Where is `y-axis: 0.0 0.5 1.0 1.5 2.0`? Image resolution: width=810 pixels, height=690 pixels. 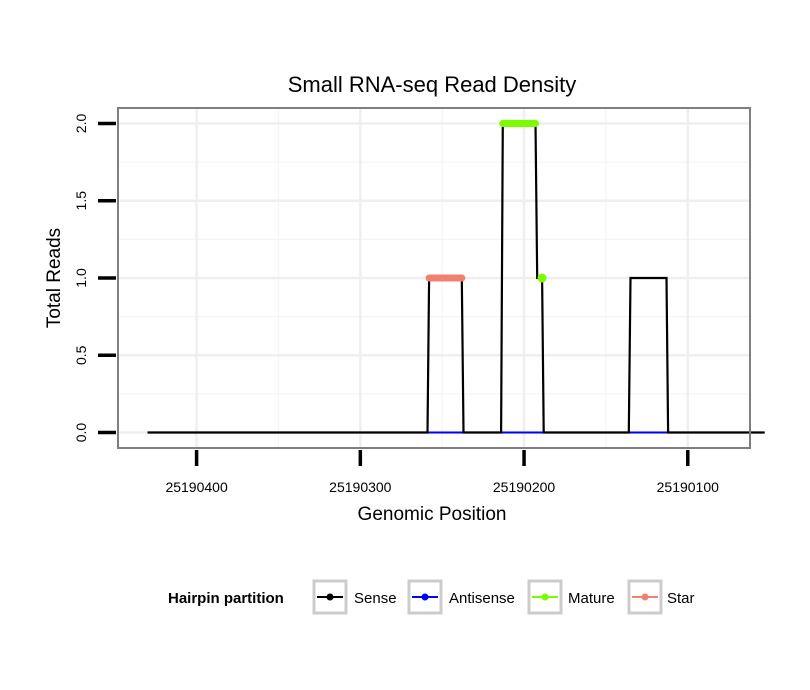
y-axis: 0.0 0.5 1.0 1.5 2.0 is located at coordinates (94, 278).